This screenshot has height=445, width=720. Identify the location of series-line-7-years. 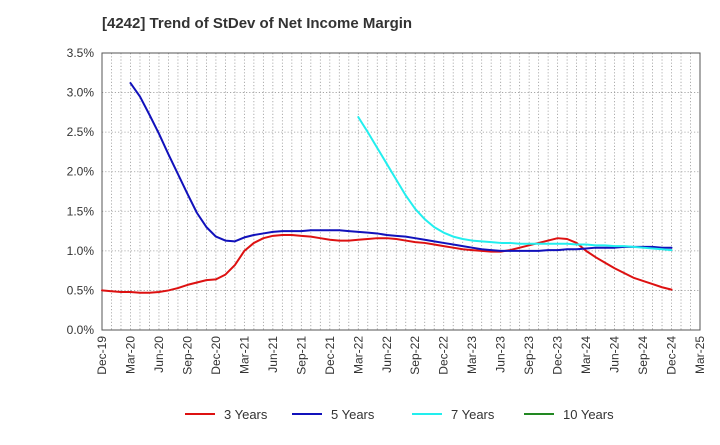
(515, 184).